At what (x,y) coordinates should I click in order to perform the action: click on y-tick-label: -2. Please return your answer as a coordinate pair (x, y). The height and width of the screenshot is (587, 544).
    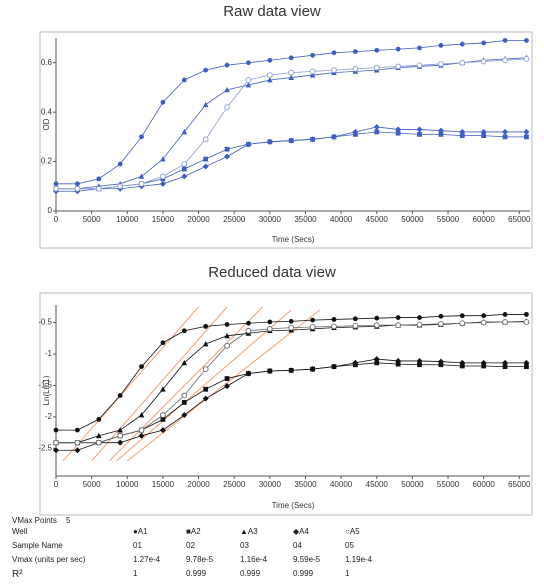
    Looking at the image, I should click on (49, 416).